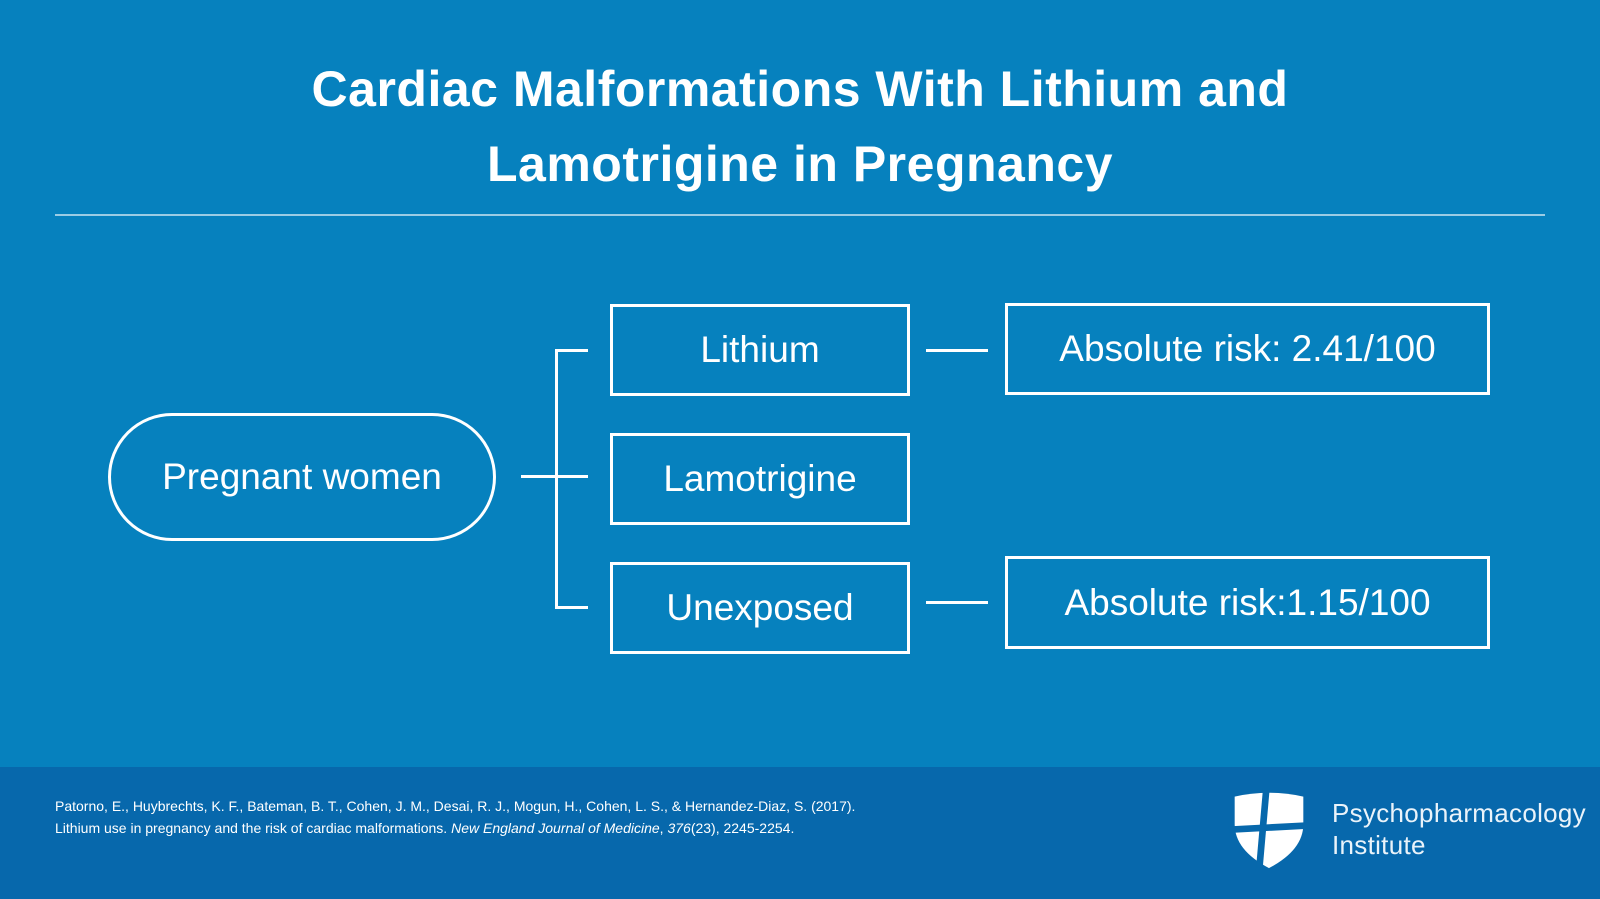 The image size is (1600, 899). I want to click on org-logo: Psychopharmacology Institute, so click(1407, 829).